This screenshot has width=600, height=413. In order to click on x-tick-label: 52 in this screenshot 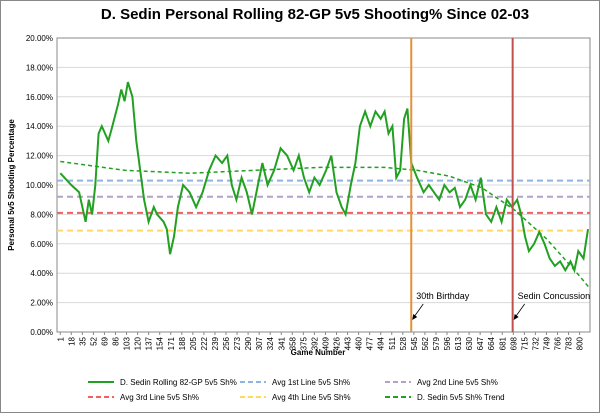, I will do `click(93, 340)`.